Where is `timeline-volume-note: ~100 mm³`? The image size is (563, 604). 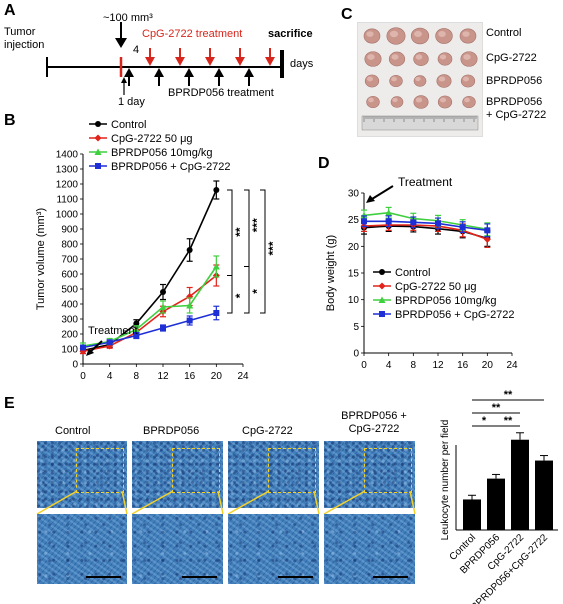
timeline-volume-note: ~100 mm³ is located at coordinates (128, 18).